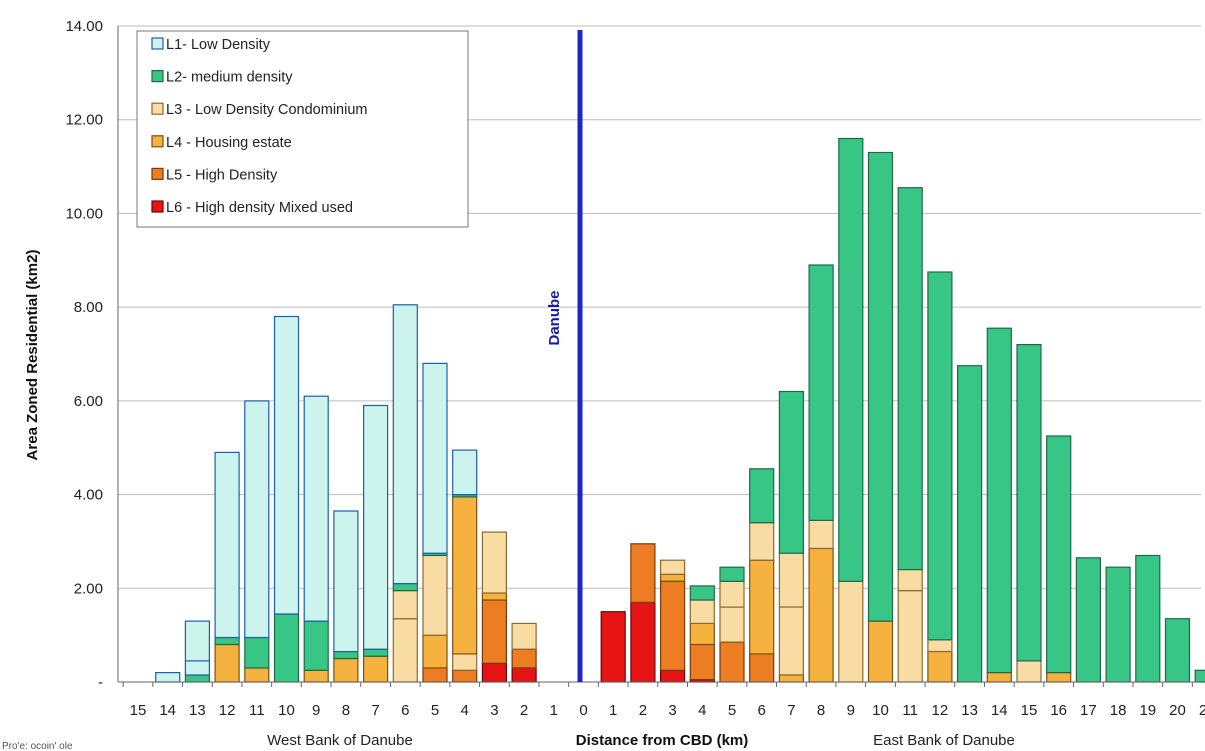 The height and width of the screenshot is (751, 1205). I want to click on x-tick-label: 20, so click(1177, 710).